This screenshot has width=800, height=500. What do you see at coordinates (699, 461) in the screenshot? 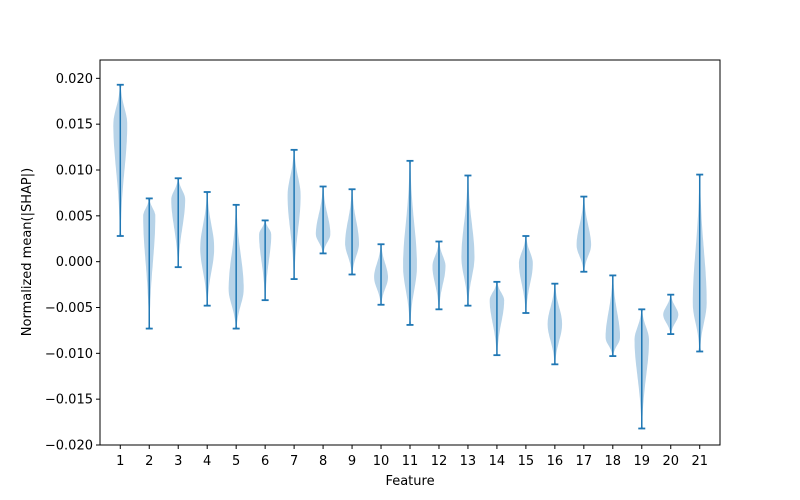
I see `x-tick-label: 21` at bounding box center [699, 461].